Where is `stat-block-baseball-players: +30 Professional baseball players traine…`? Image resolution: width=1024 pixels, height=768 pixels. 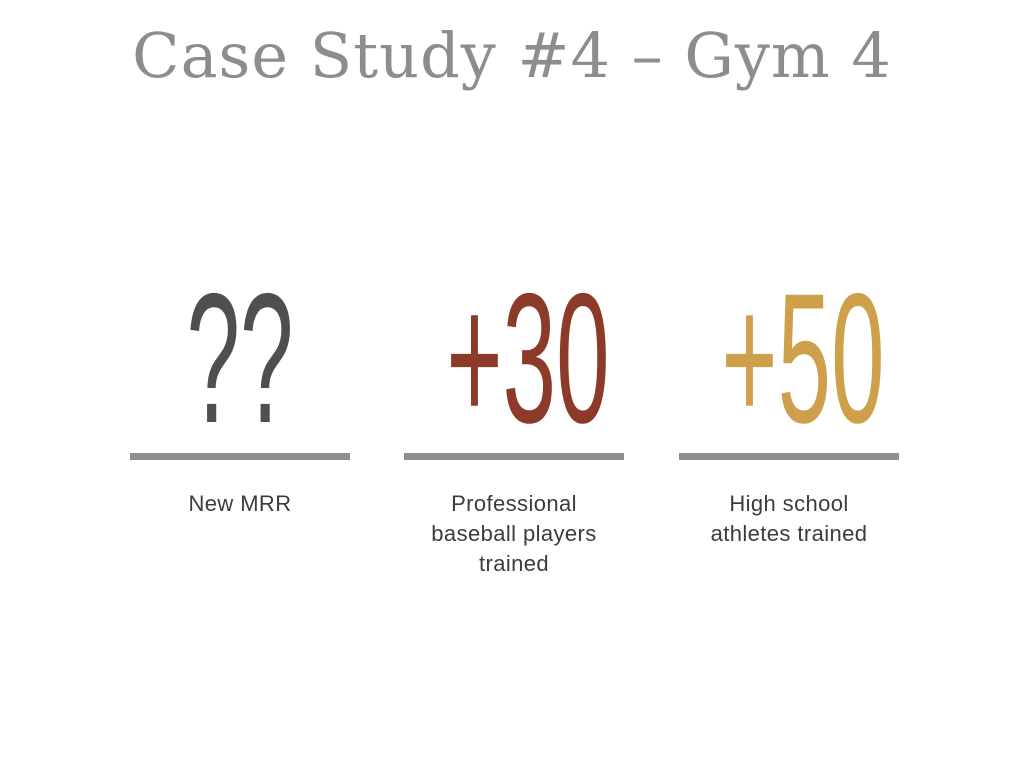 stat-block-baseball-players: +30 Professional baseball players traine… is located at coordinates (514, 417).